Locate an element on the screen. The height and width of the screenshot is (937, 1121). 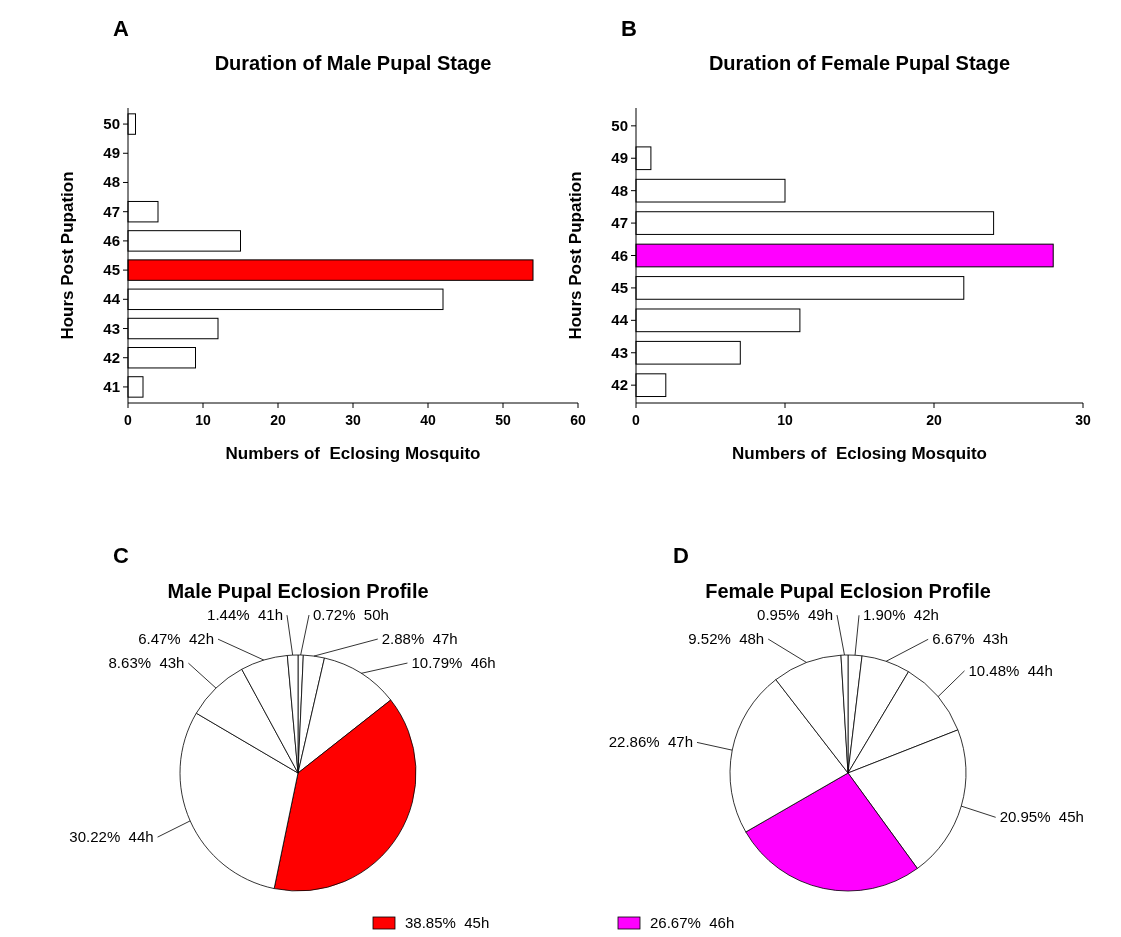
slice-label: 6.67% 43h is located at coordinates (970, 639).